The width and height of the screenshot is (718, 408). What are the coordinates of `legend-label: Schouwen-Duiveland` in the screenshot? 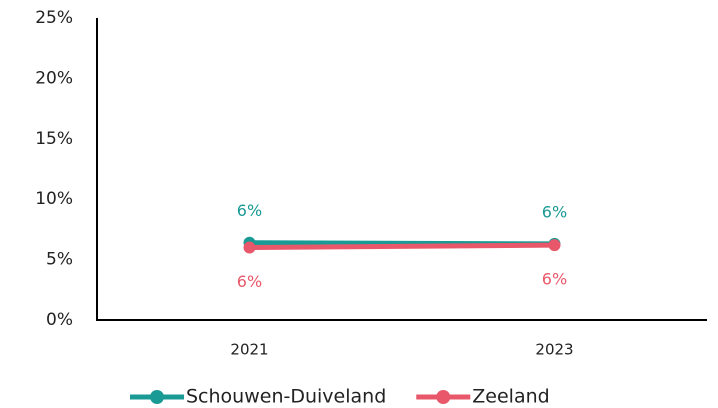 It's located at (286, 397).